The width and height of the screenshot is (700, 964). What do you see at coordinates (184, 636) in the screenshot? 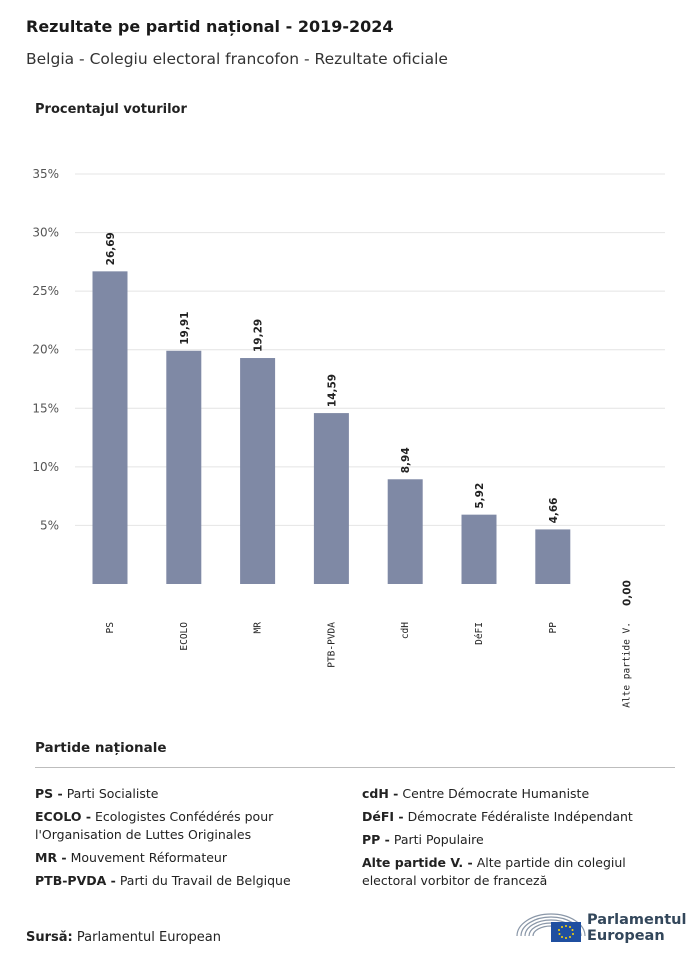
I see `category-label: ECOLO` at bounding box center [184, 636].